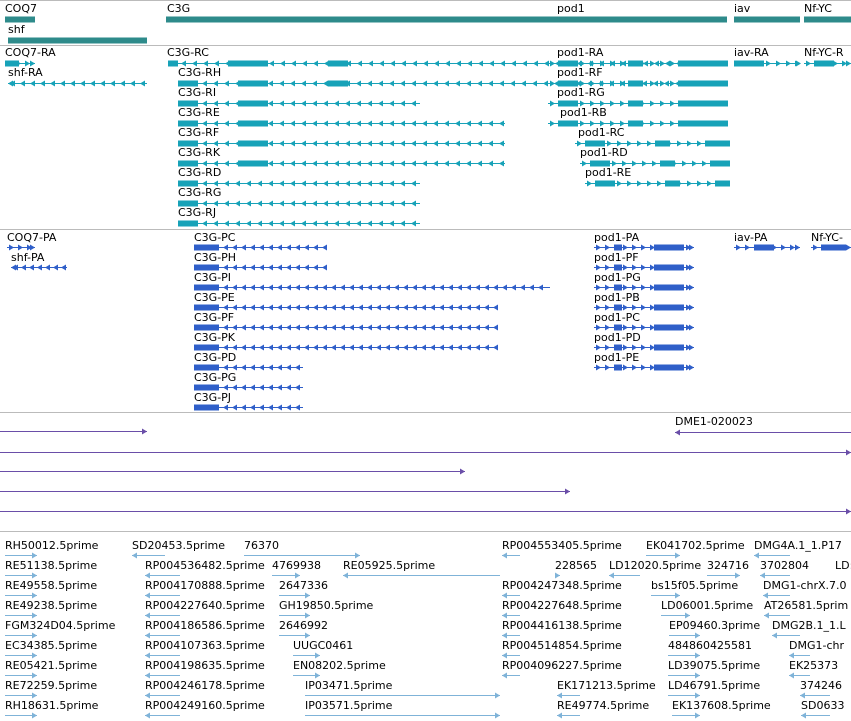 This screenshot has width=851, height=721. Describe the element at coordinates (821, 685) in the screenshot. I see `est-label-374246: 374246` at that location.